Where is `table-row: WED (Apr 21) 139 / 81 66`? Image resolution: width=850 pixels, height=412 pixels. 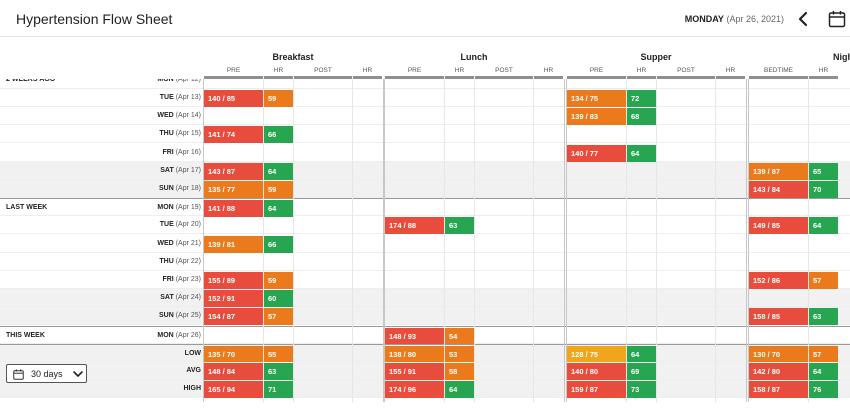 table-row: WED (Apr 21) 139 / 81 66 is located at coordinates (425, 244).